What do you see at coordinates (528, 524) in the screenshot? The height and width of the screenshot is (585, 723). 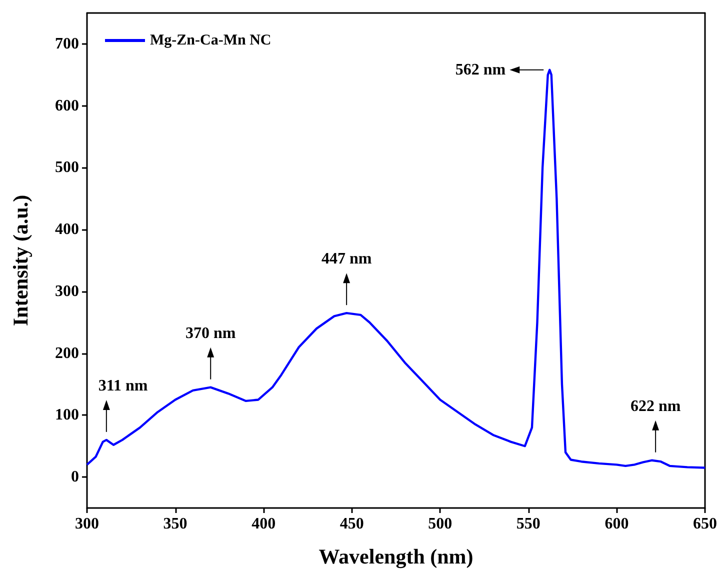 I see `x-tick-label: 550` at bounding box center [528, 524].